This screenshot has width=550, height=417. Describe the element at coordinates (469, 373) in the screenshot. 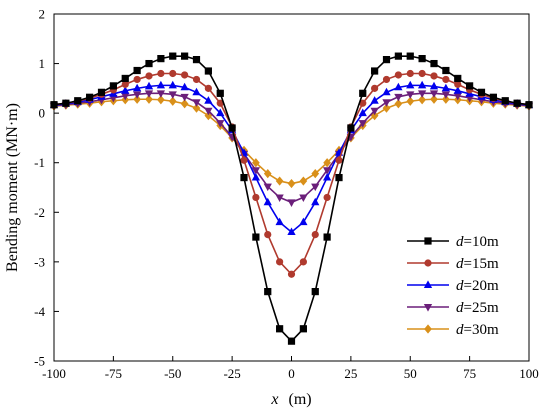

I see `x-tick-label: 75` at that location.